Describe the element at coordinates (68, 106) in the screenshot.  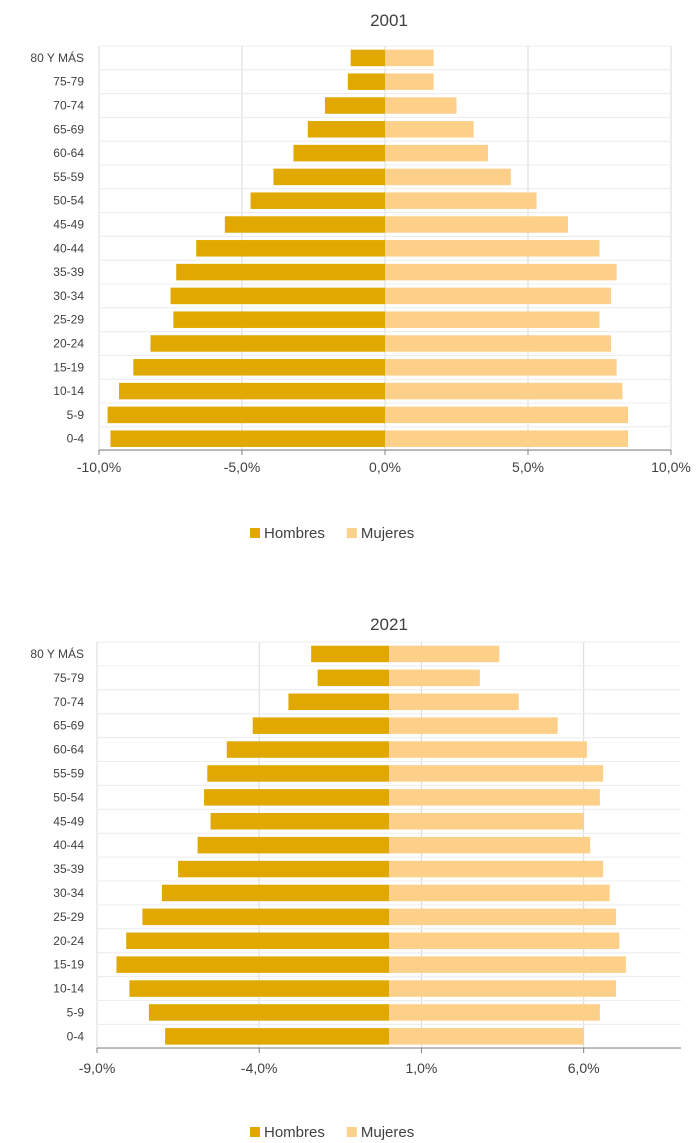
I see `y-tick-label: 70-74` at that location.